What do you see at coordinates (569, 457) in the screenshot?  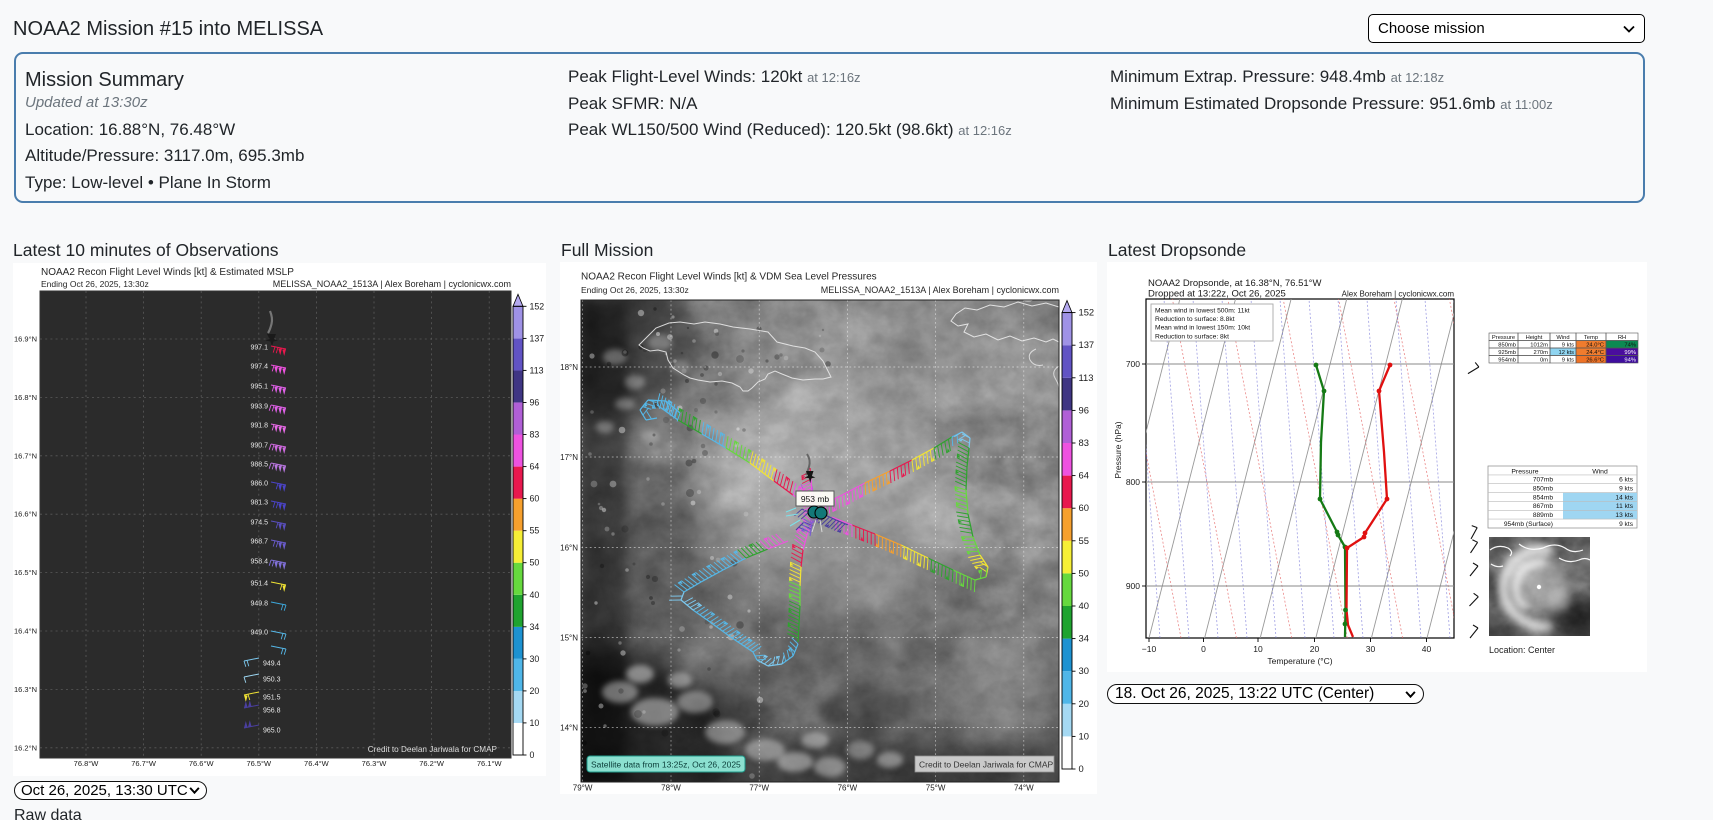 I see `svg-text: 17°N` at bounding box center [569, 457].